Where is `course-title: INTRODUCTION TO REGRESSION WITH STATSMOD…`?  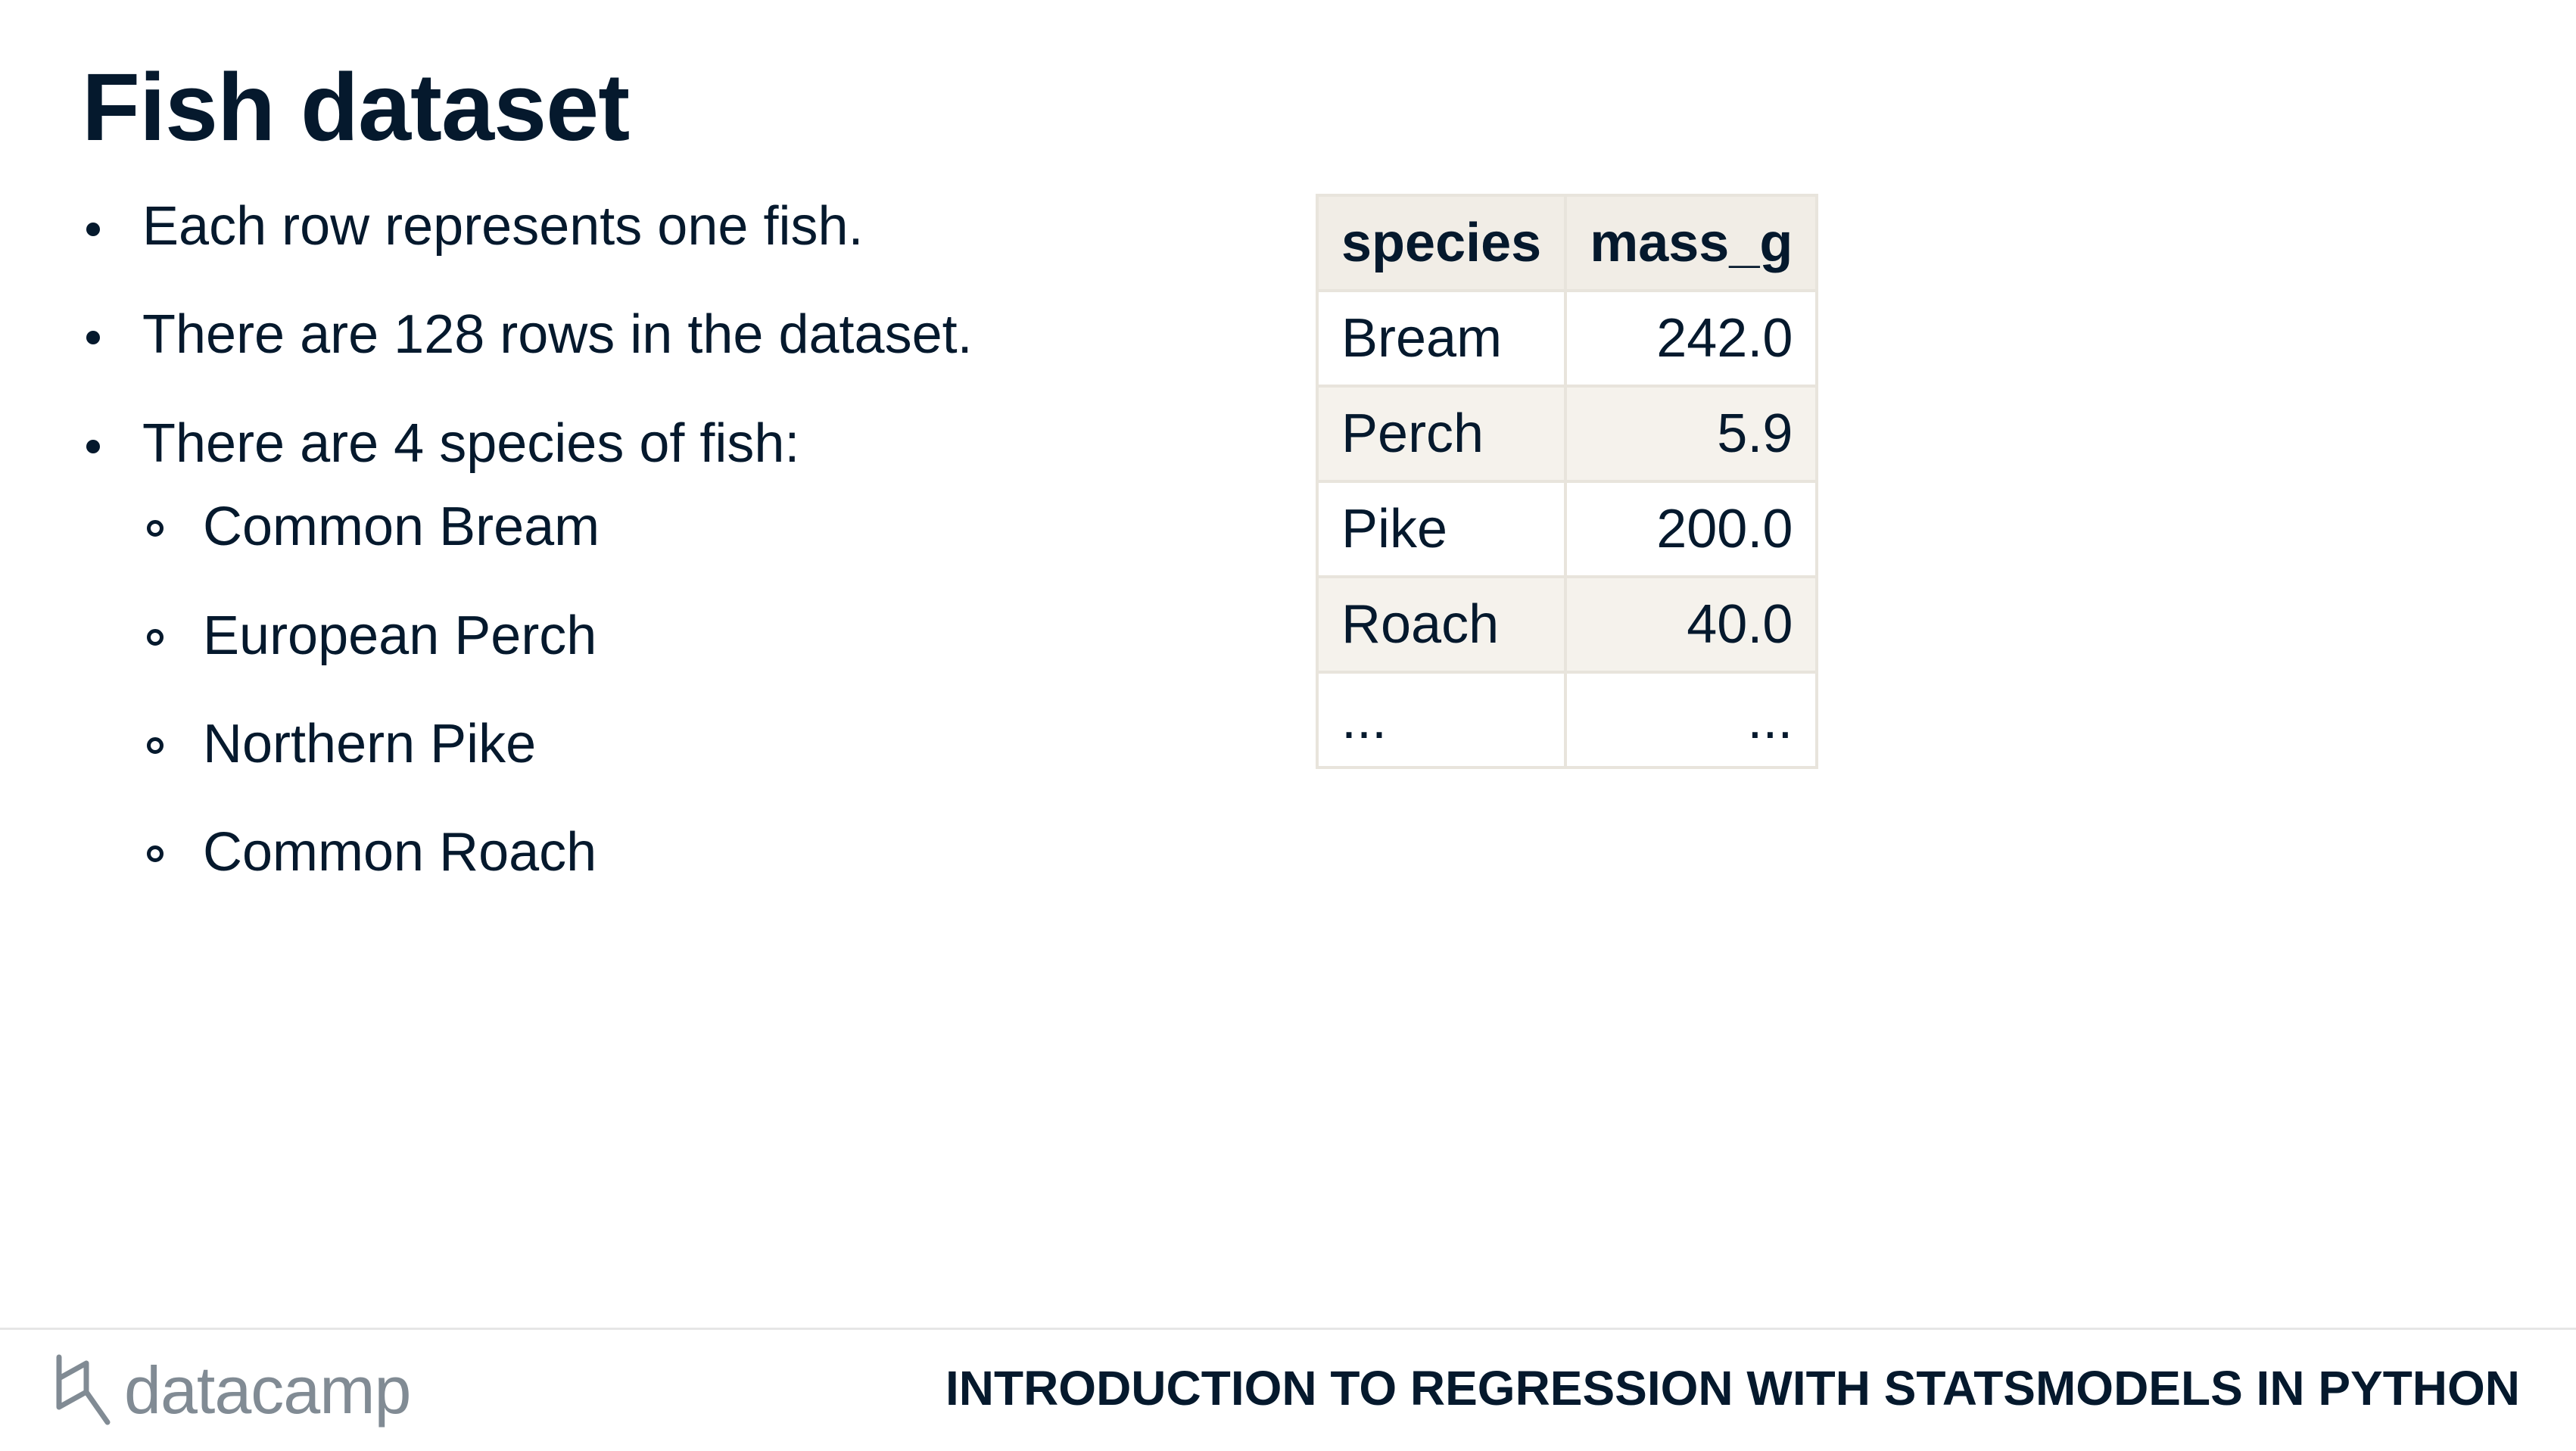
course-title: INTRODUCTION TO REGRESSION WITH STATSMOD… is located at coordinates (1732, 1388).